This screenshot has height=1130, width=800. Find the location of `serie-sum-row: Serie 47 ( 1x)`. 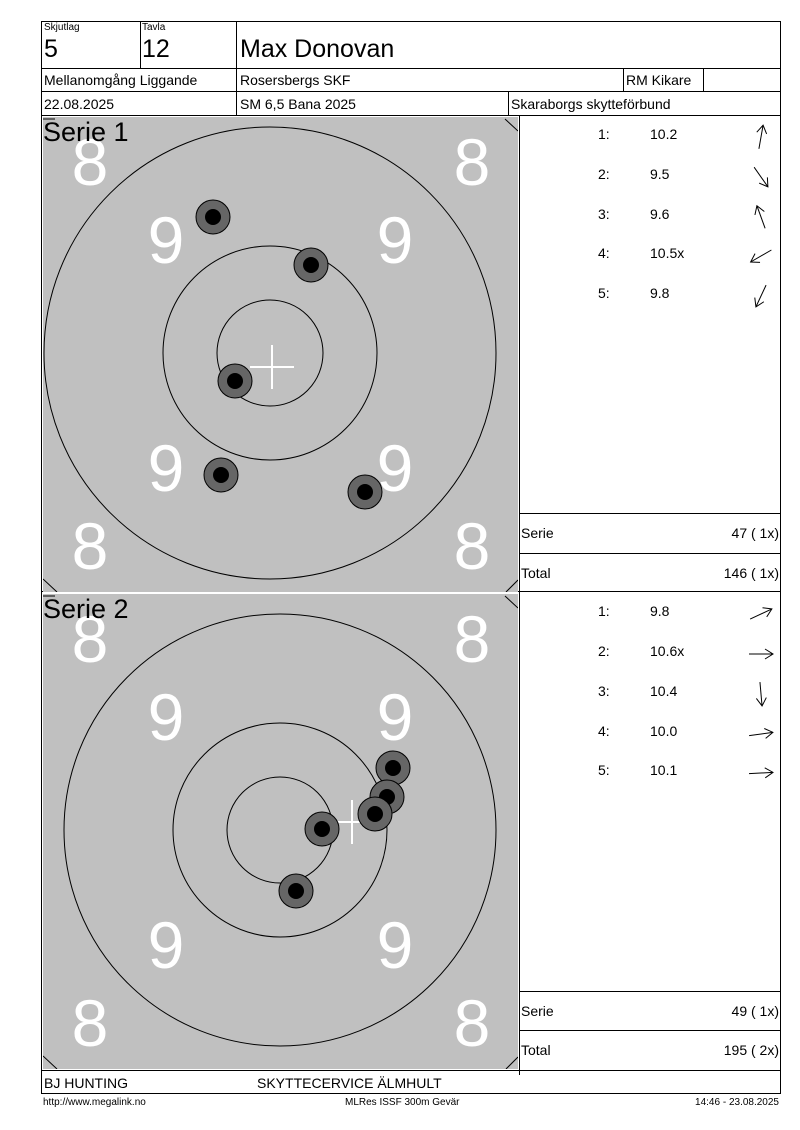

serie-sum-row: Serie 47 ( 1x) is located at coordinates (650, 533).